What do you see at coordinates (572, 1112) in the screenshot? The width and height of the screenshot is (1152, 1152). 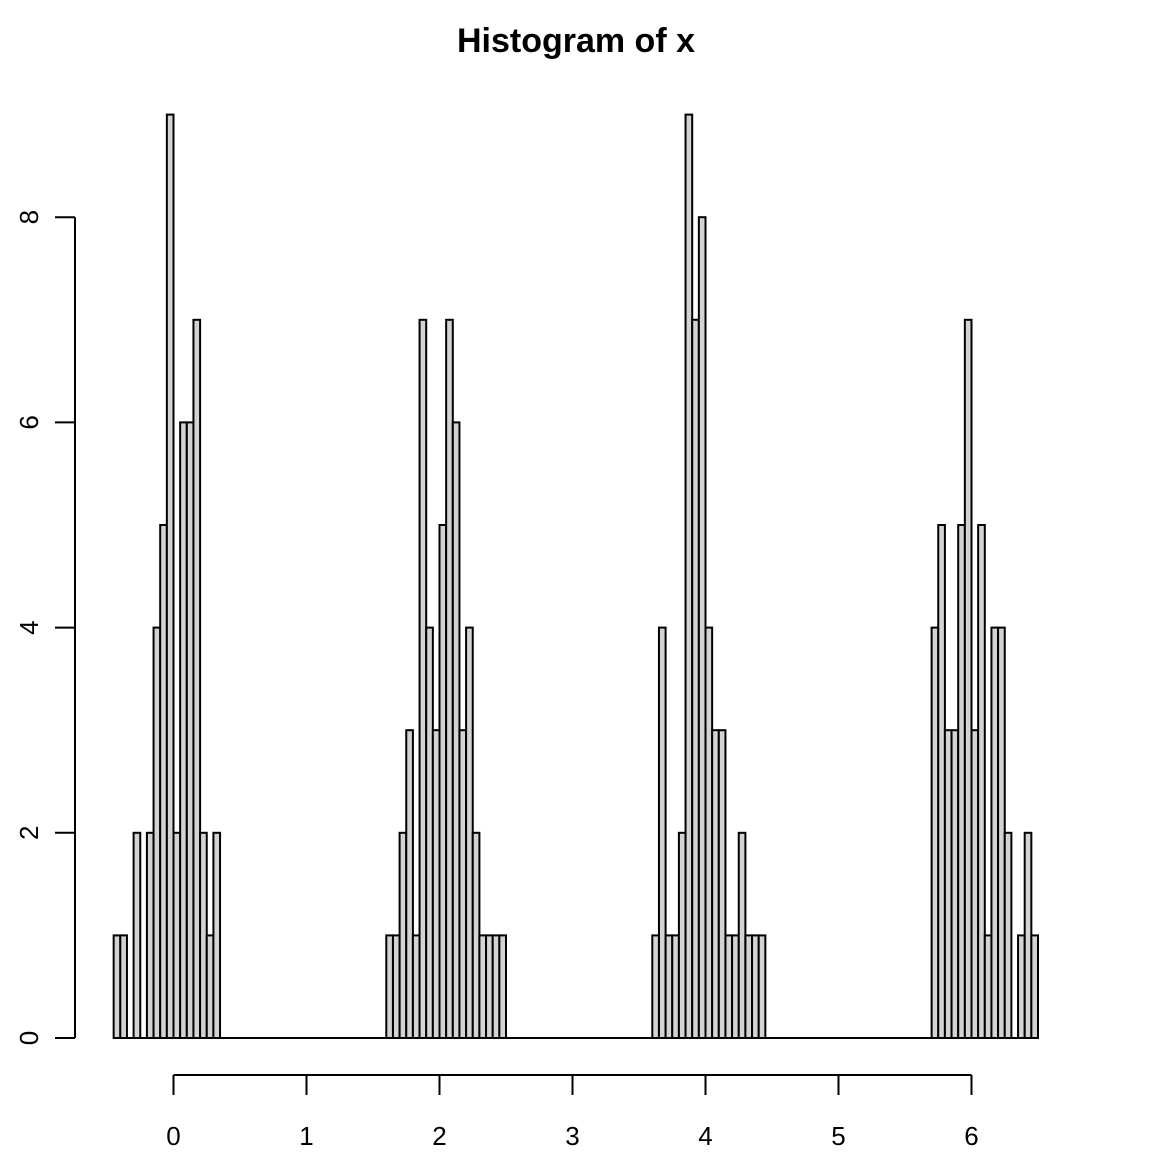 I see `x-axis: 0 1 2 3 4 5 6` at bounding box center [572, 1112].